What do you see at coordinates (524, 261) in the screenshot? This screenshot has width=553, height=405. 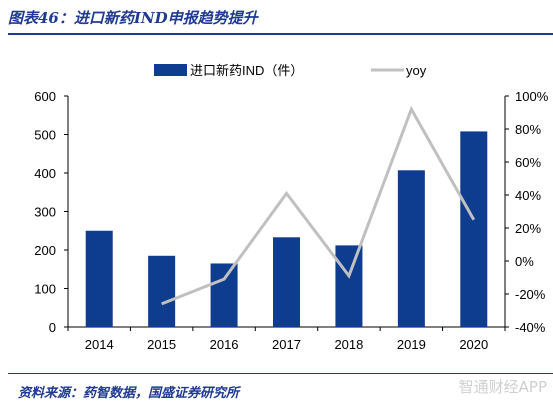 I see `y-right-tick-label: 0%` at bounding box center [524, 261].